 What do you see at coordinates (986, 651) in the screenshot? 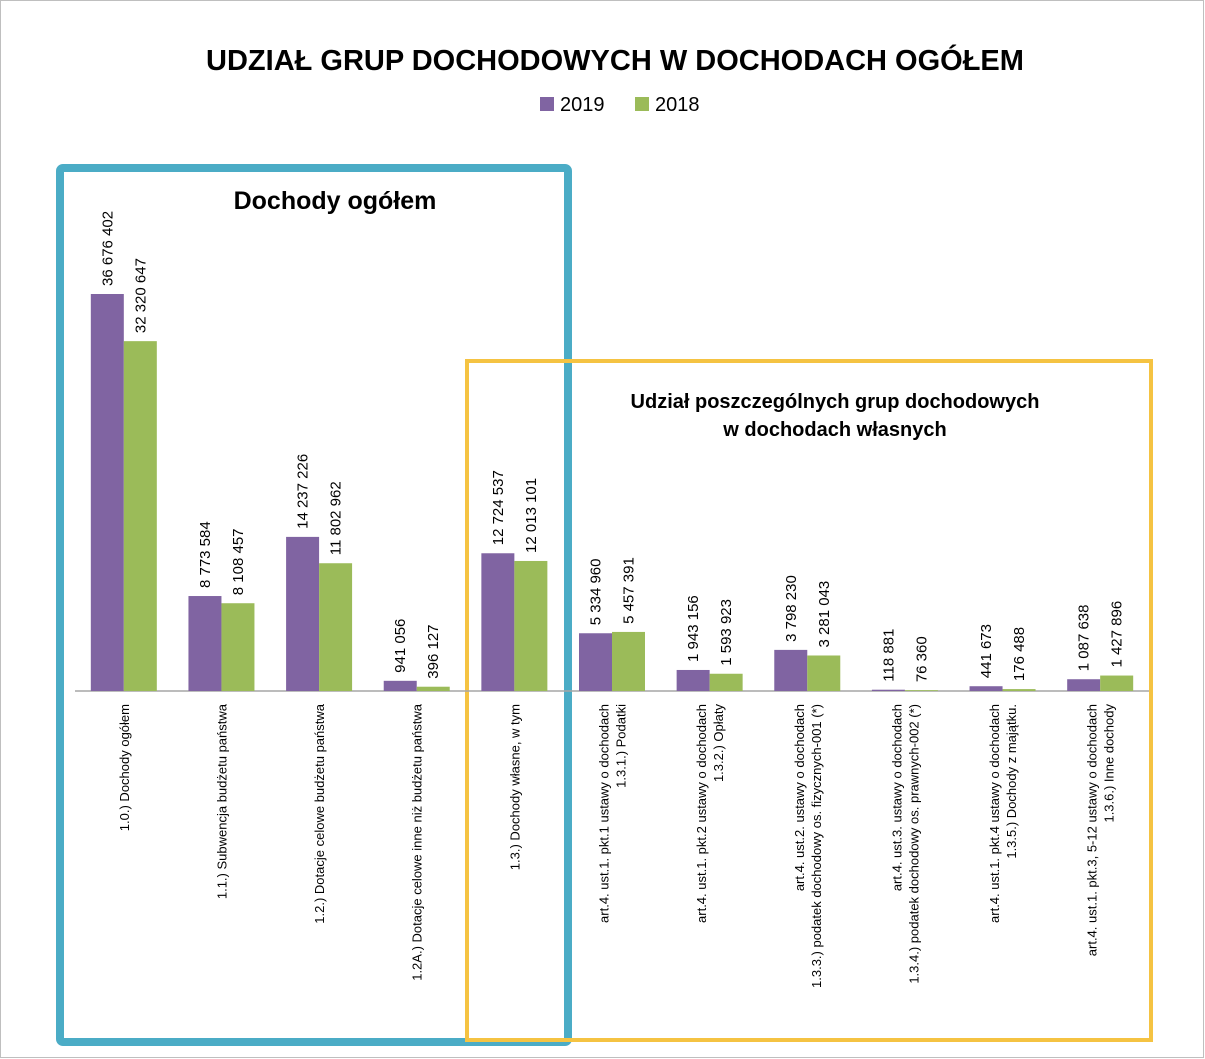
I see `value-label: 441 673` at bounding box center [986, 651].